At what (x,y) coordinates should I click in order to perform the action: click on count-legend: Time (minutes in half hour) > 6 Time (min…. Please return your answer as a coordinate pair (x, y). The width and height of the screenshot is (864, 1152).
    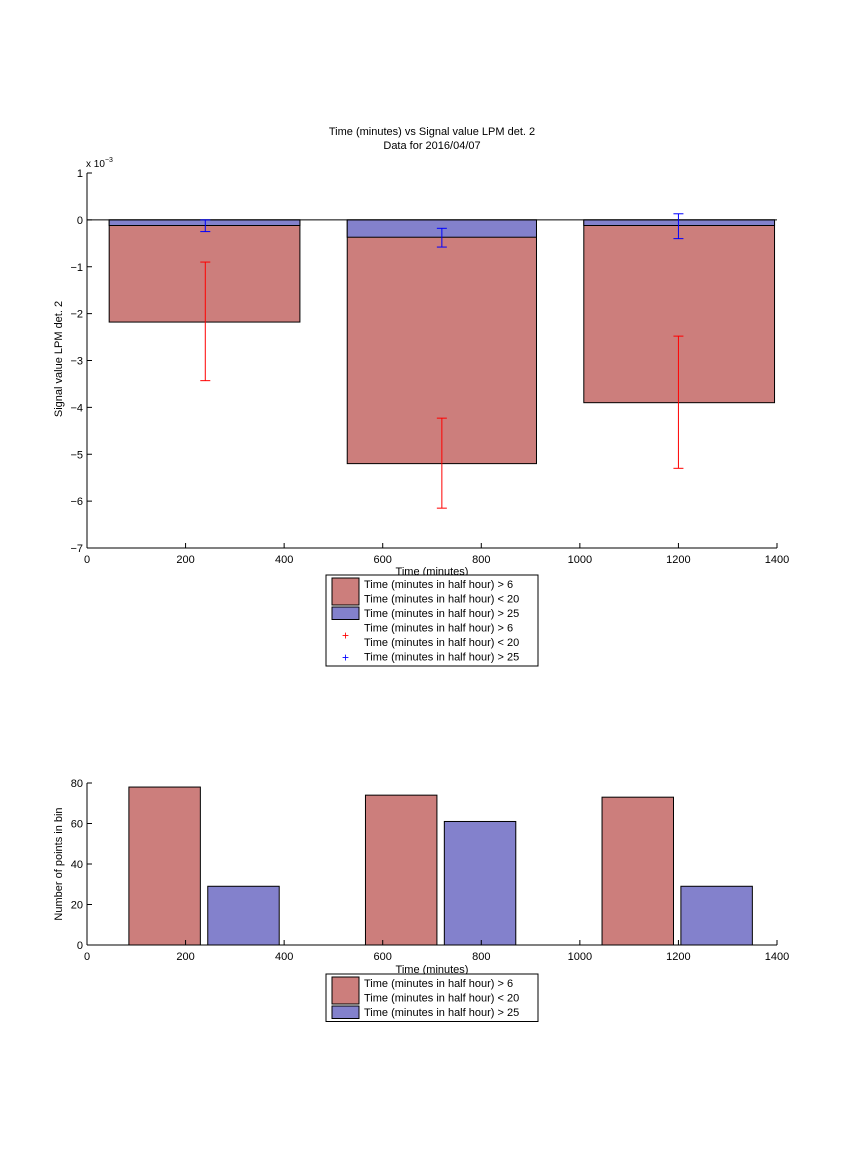
    Looking at the image, I should click on (432, 997).